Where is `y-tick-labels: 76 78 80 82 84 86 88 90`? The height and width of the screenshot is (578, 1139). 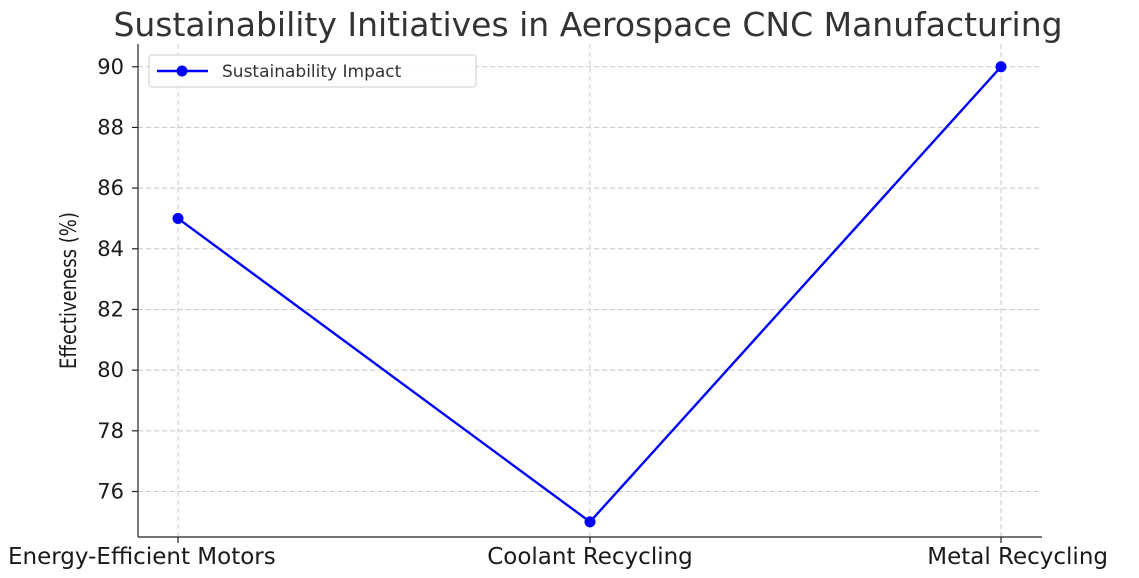 y-tick-labels: 76 78 80 82 84 86 88 90 is located at coordinates (110, 279).